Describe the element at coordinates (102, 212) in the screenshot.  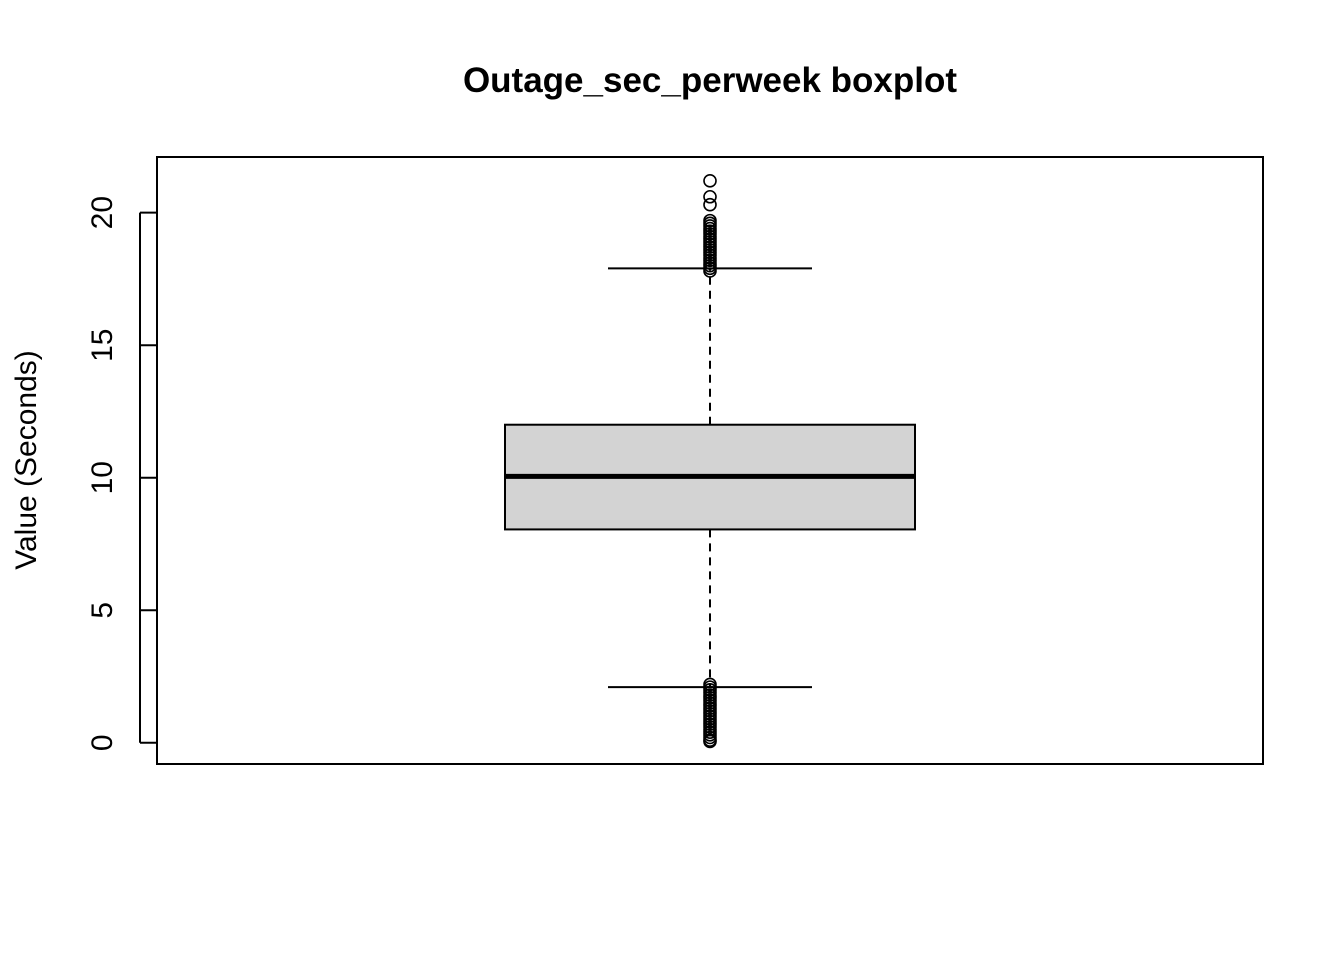
I see `y-tick-label: 20` at that location.